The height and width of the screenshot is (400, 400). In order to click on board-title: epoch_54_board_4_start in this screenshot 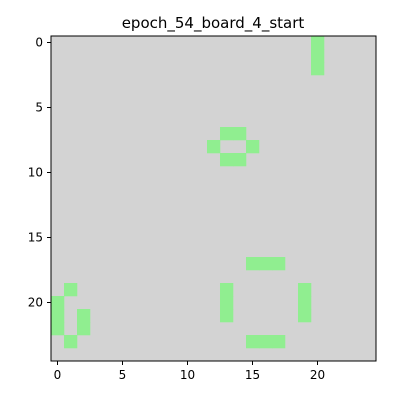, I will do `click(213, 23)`.